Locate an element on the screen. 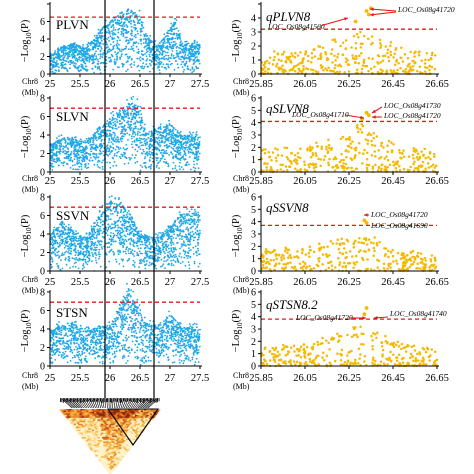  x-tick-label: 25.5 is located at coordinates (80, 282).